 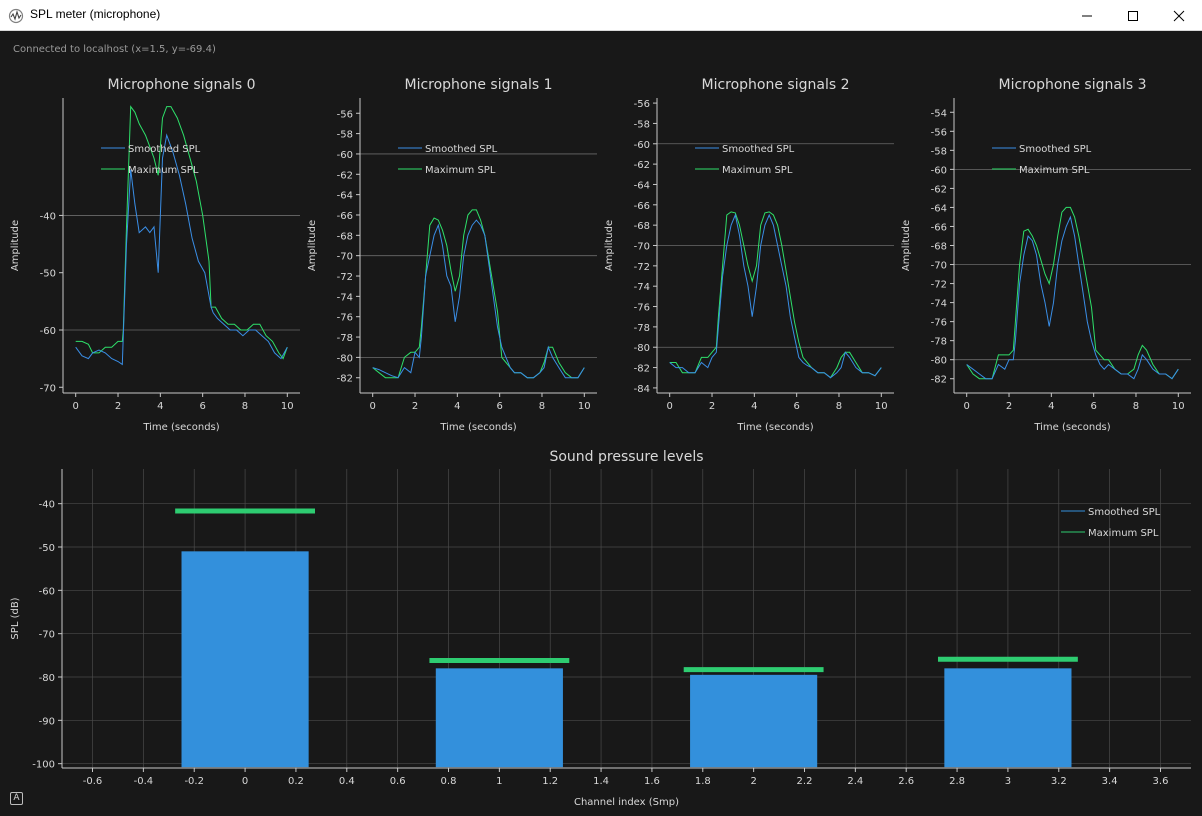 I want to click on plot-0-y-tick-label: -60, so click(x=48, y=331).